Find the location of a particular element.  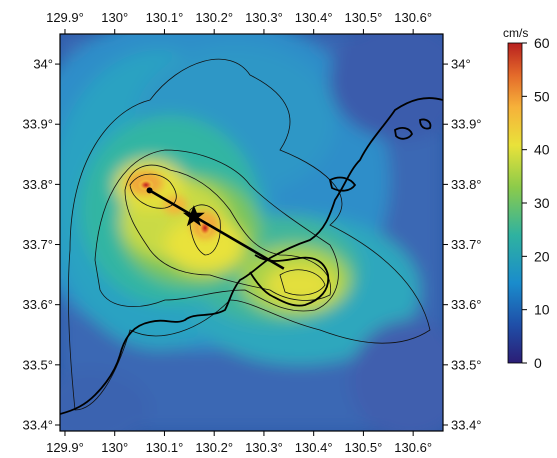

lon-tick-label-top: 130° is located at coordinates (114, 17).